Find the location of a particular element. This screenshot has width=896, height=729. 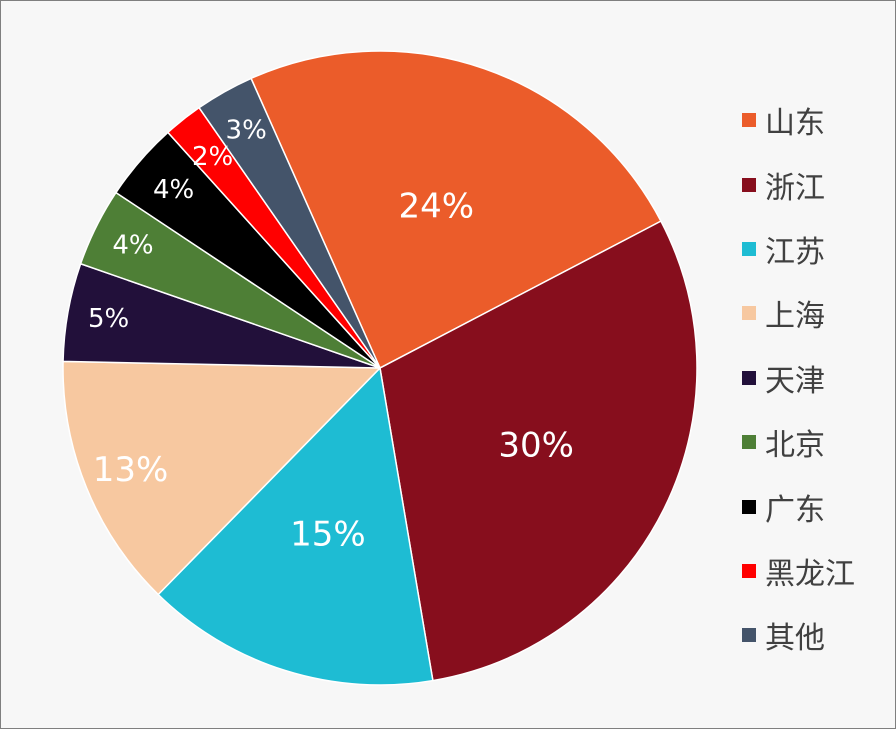

legend-item: 黑龙江 is located at coordinates (817, 571).